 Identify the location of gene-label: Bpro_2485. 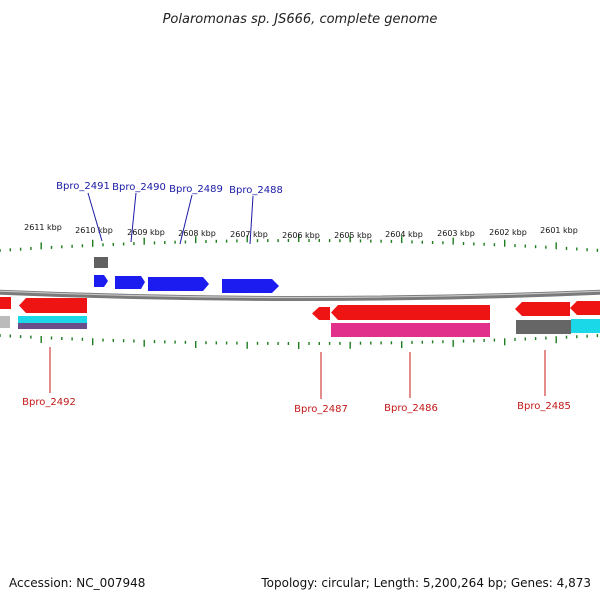
(544, 406).